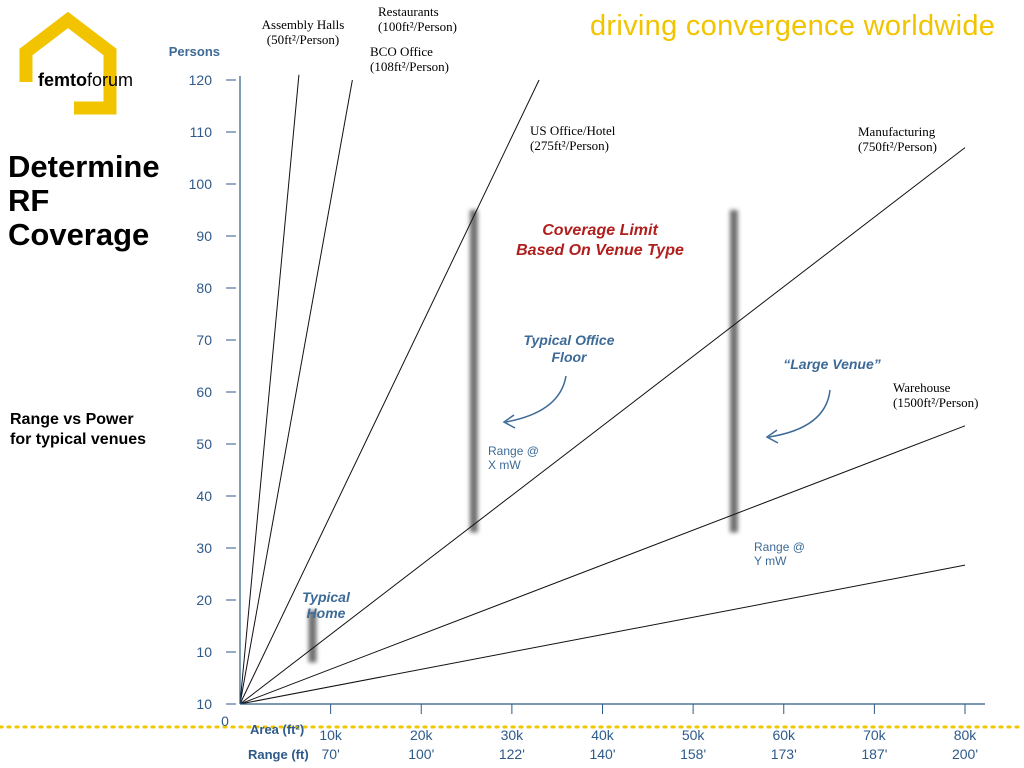  I want to click on arrow-office-head, so click(509, 421).